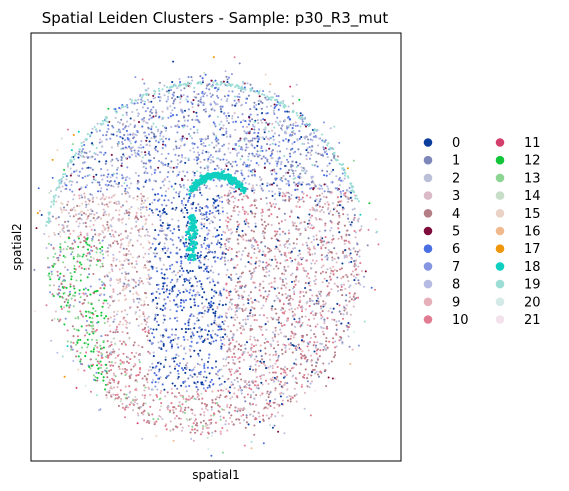 The height and width of the screenshot is (491, 569). What do you see at coordinates (204, 226) in the screenshot?
I see `scatter-point-cluster-0-2094` at bounding box center [204, 226].